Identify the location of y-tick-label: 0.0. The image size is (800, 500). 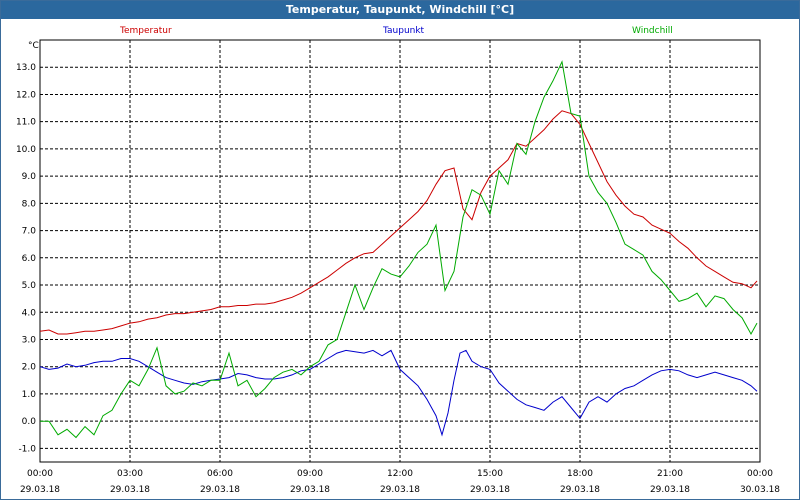
(29, 422).